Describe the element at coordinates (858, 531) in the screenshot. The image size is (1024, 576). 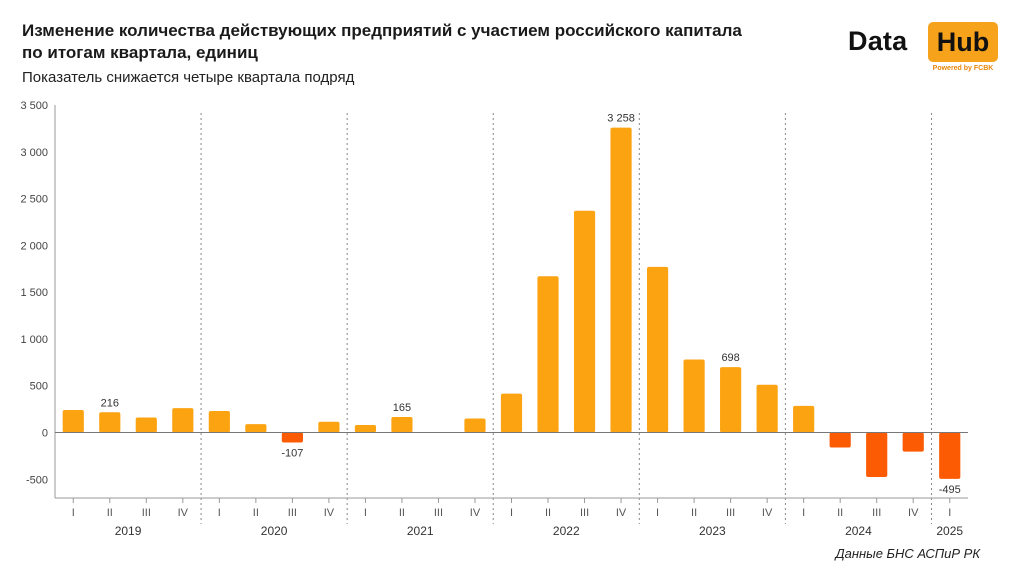
I see `year-label: 2024` at that location.